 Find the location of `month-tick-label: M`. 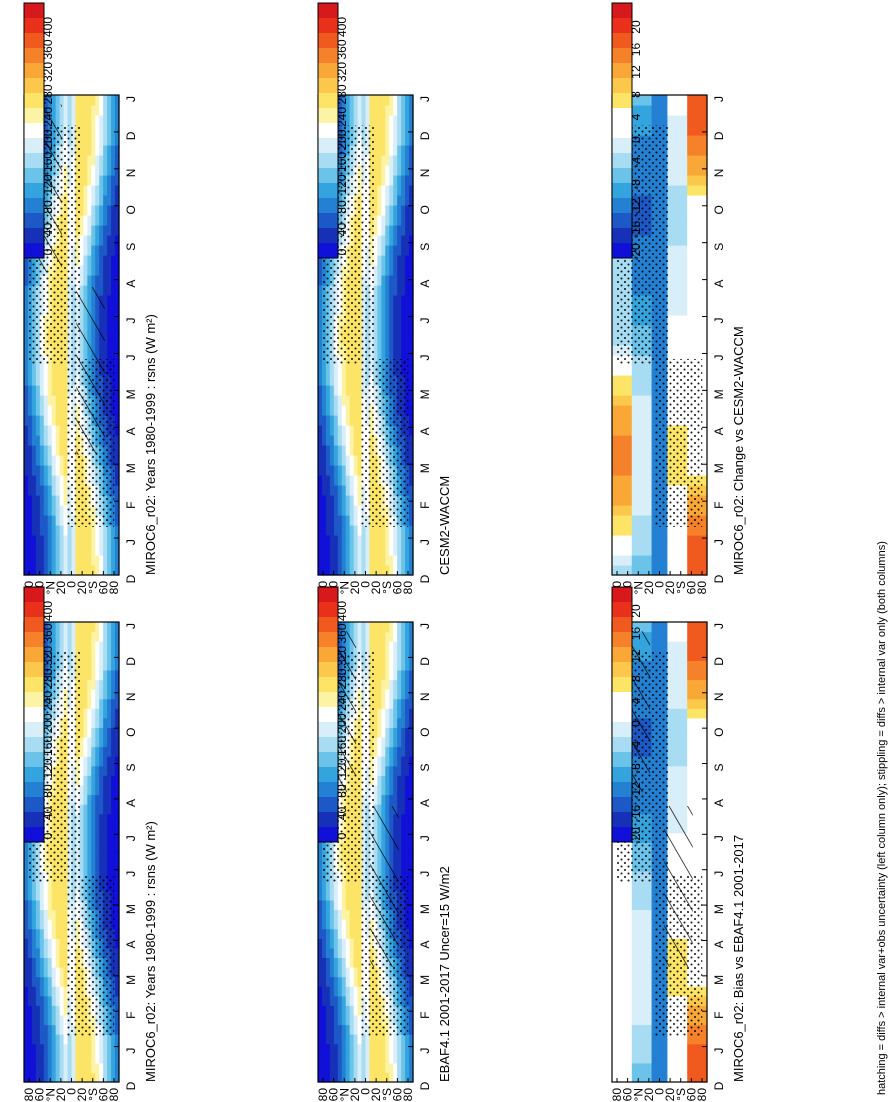

month-tick-label: M is located at coordinates (131, 980).